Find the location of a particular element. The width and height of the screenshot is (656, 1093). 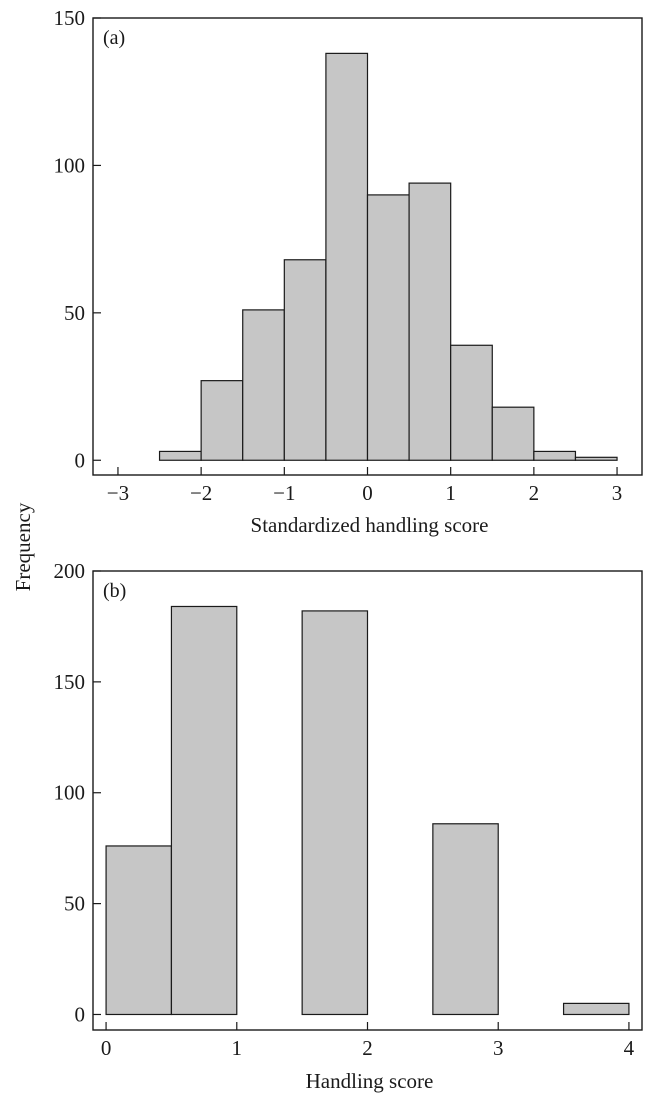

x-axis-title-a: Standardized handling score is located at coordinates (370, 525).